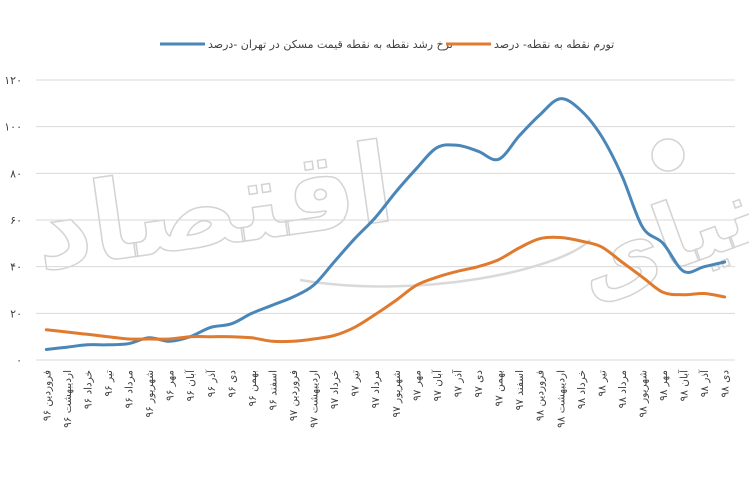 The image size is (749, 479). I want to click on x-tick-label: آذر ۹۷, so click(457, 383).